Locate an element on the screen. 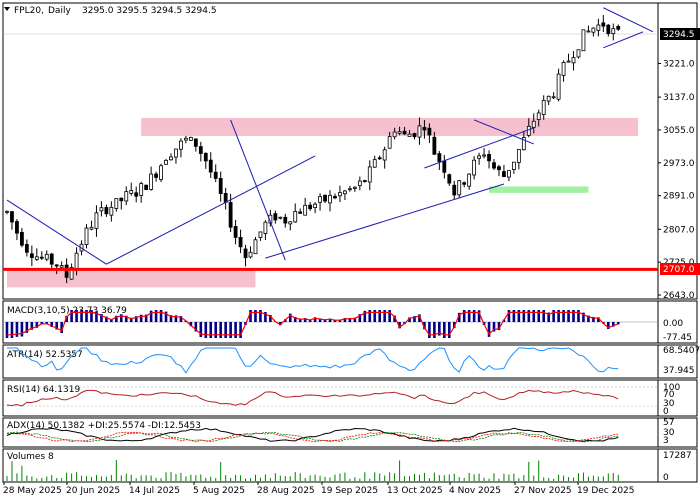  atr-pane: ATR(14) 52.5357 68.5407 37.945 is located at coordinates (353, 361).